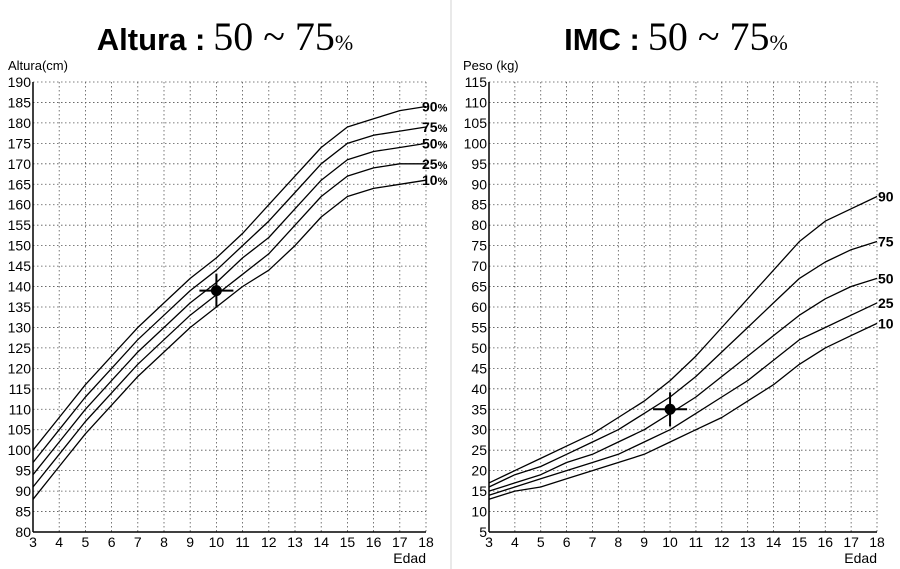  Describe the element at coordinates (20, 102) in the screenshot. I see `y-tick-label: 185` at that location.